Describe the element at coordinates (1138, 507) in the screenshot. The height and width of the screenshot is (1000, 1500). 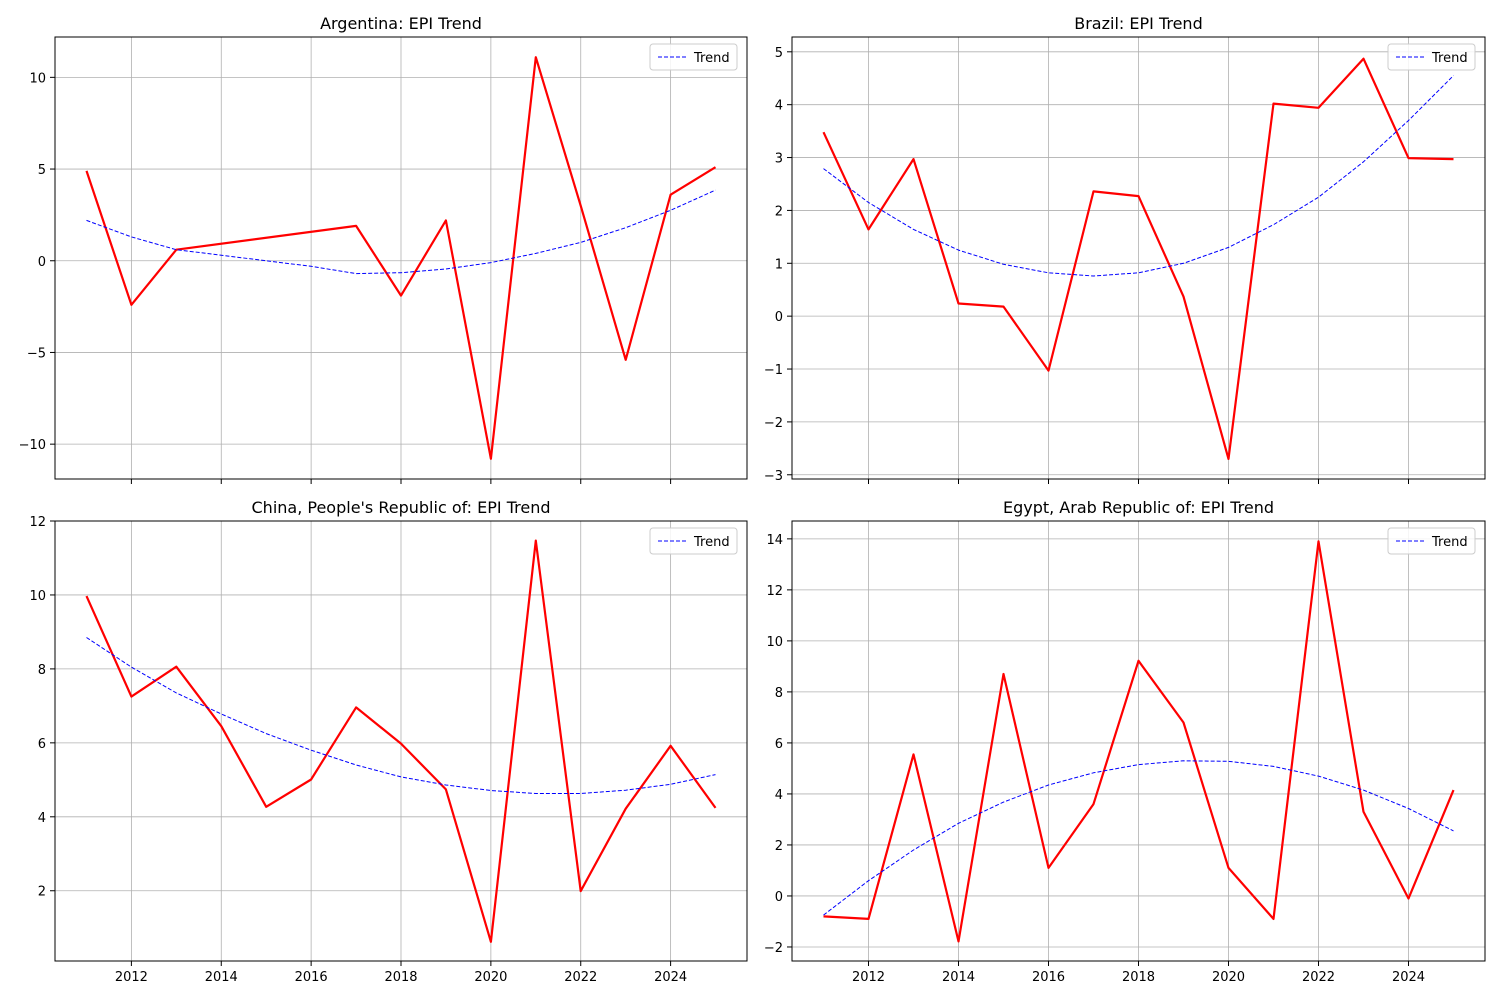
I see `chart-title: Egypt, Arab Republic of: EPI Trend` at that location.